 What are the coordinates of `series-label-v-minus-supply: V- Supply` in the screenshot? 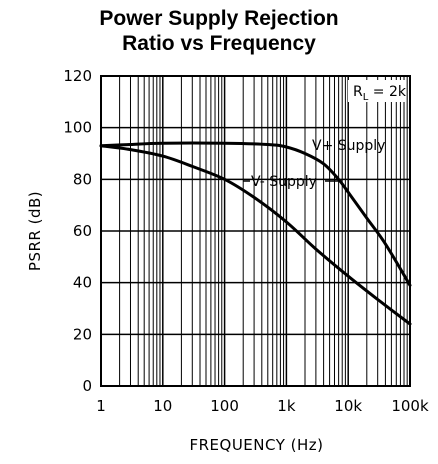 It's located at (284, 182).